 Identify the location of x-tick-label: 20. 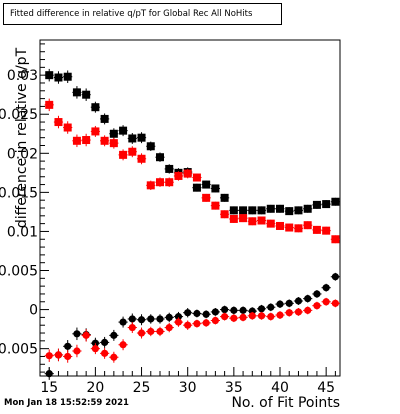
(95, 388).